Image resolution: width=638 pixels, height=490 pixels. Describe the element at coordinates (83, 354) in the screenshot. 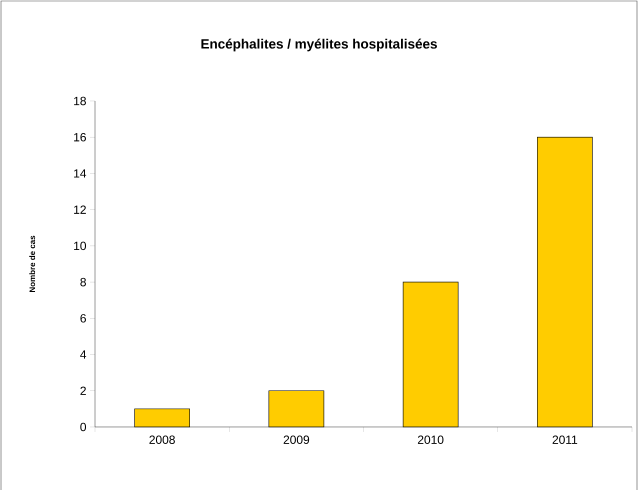

I see `y-tick-label: 4` at that location.